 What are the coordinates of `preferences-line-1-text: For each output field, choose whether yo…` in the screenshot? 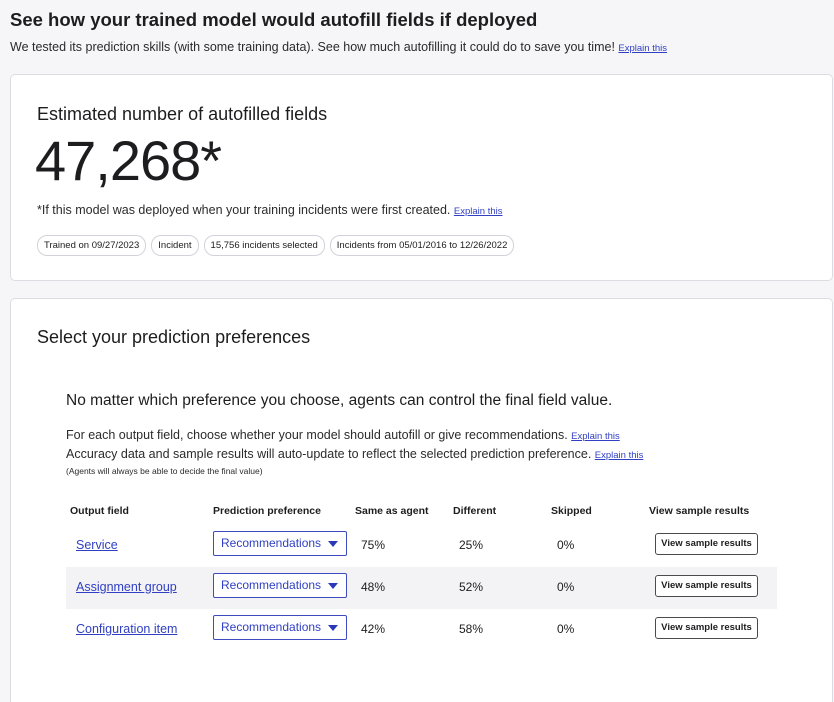 It's located at (317, 435).